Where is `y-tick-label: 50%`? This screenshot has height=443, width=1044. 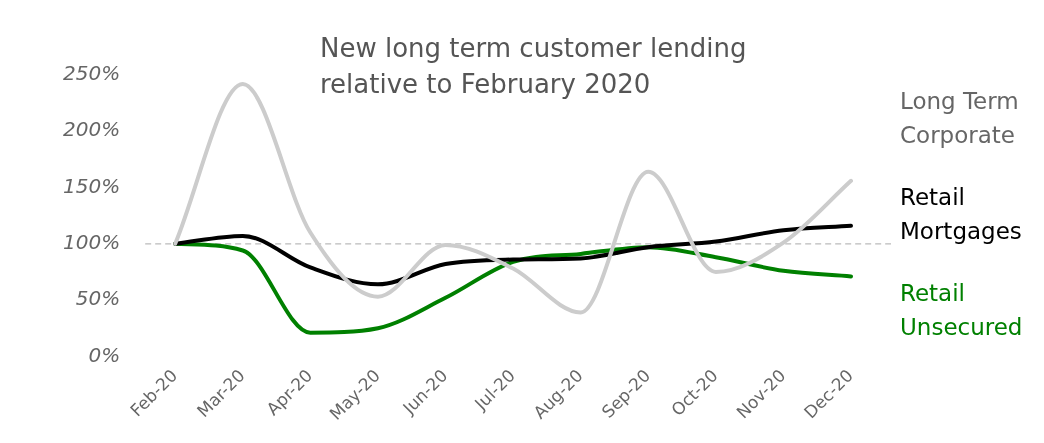 y-tick-label: 50% is located at coordinates (98, 298).